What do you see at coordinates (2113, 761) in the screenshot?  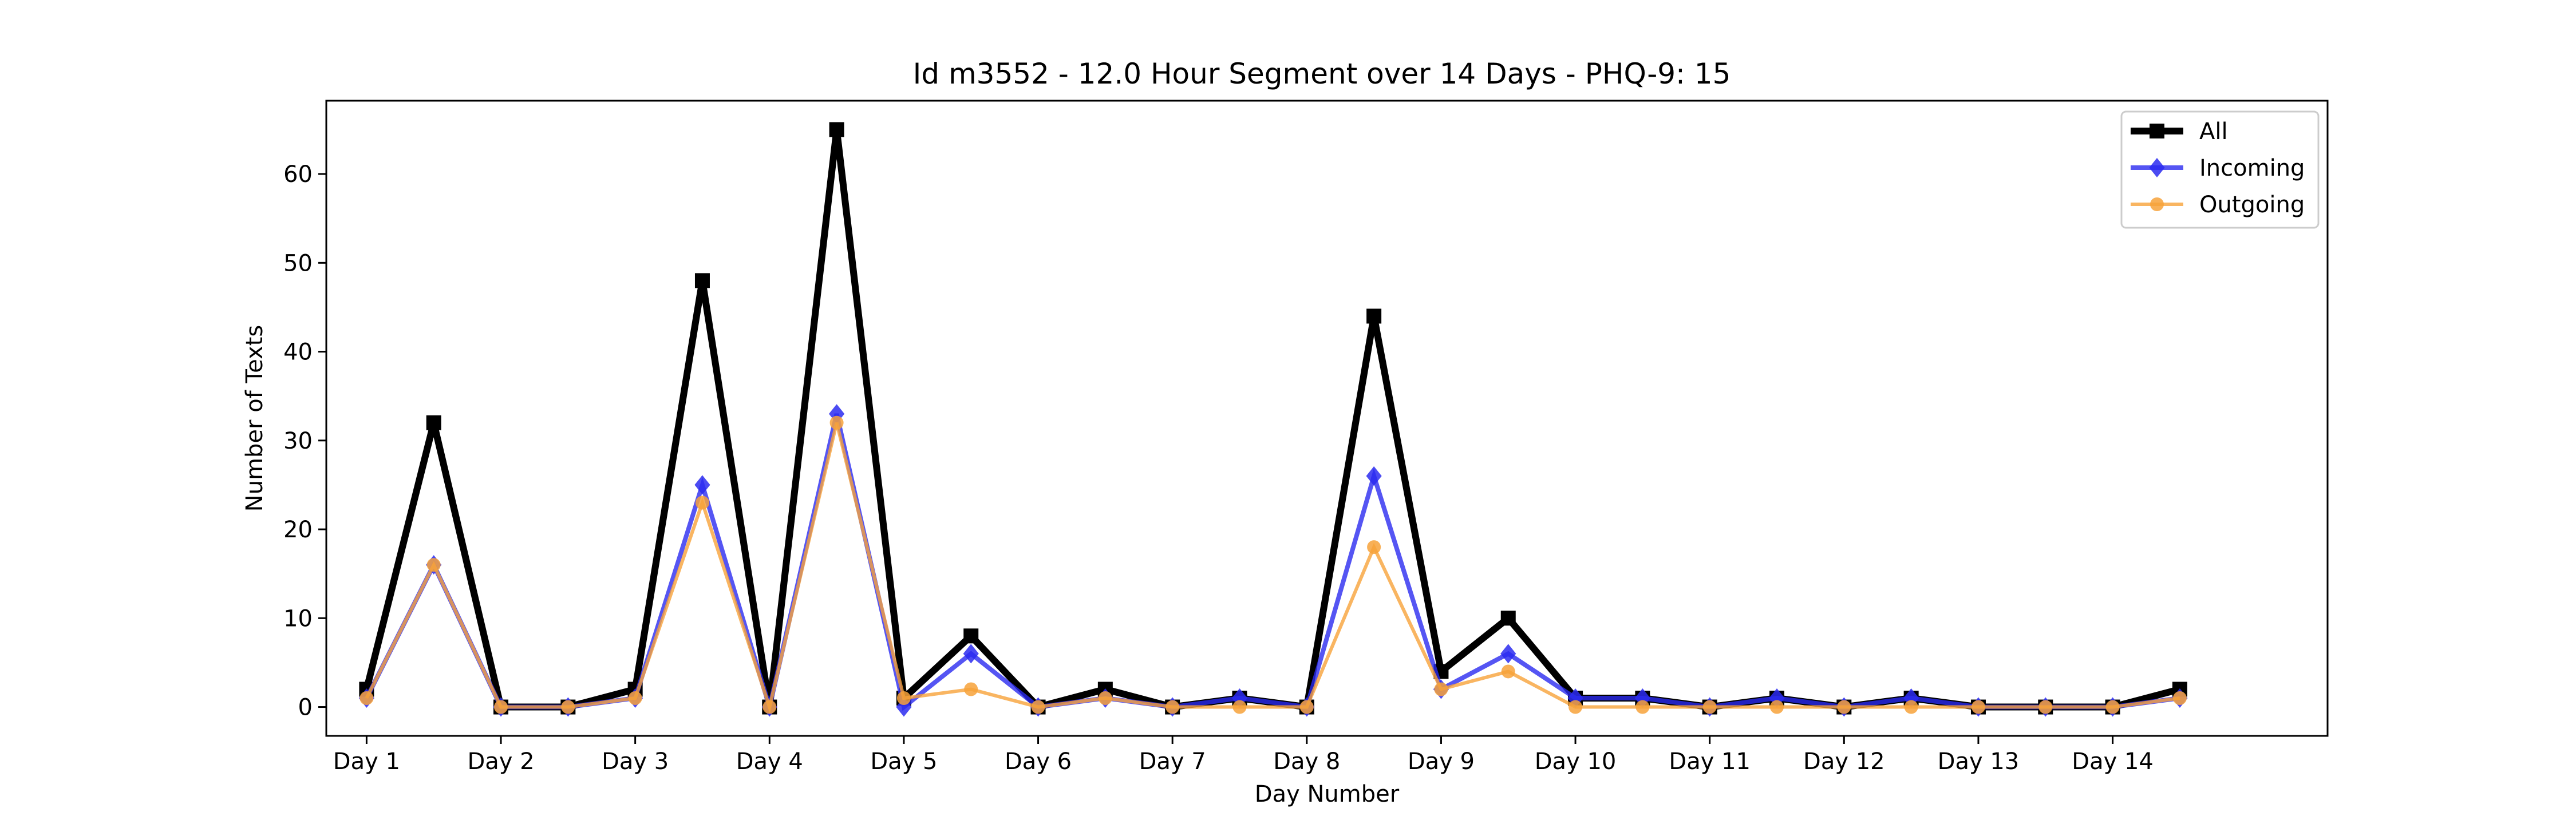 I see `x-tick-label: Day 14` at bounding box center [2113, 761].